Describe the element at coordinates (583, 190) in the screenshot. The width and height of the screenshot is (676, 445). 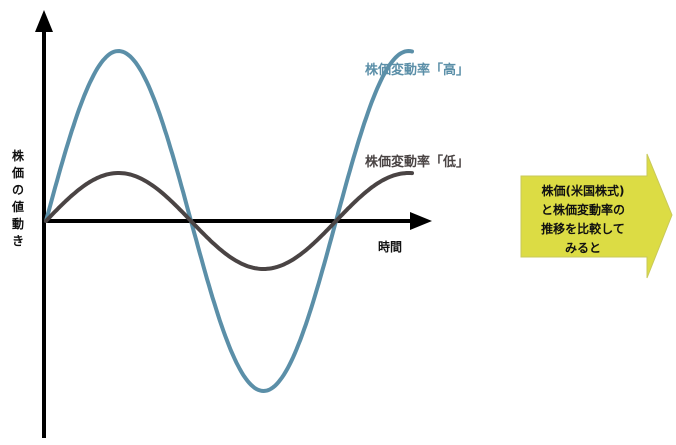
I see `callout-line: 株価(米国株式)` at that location.